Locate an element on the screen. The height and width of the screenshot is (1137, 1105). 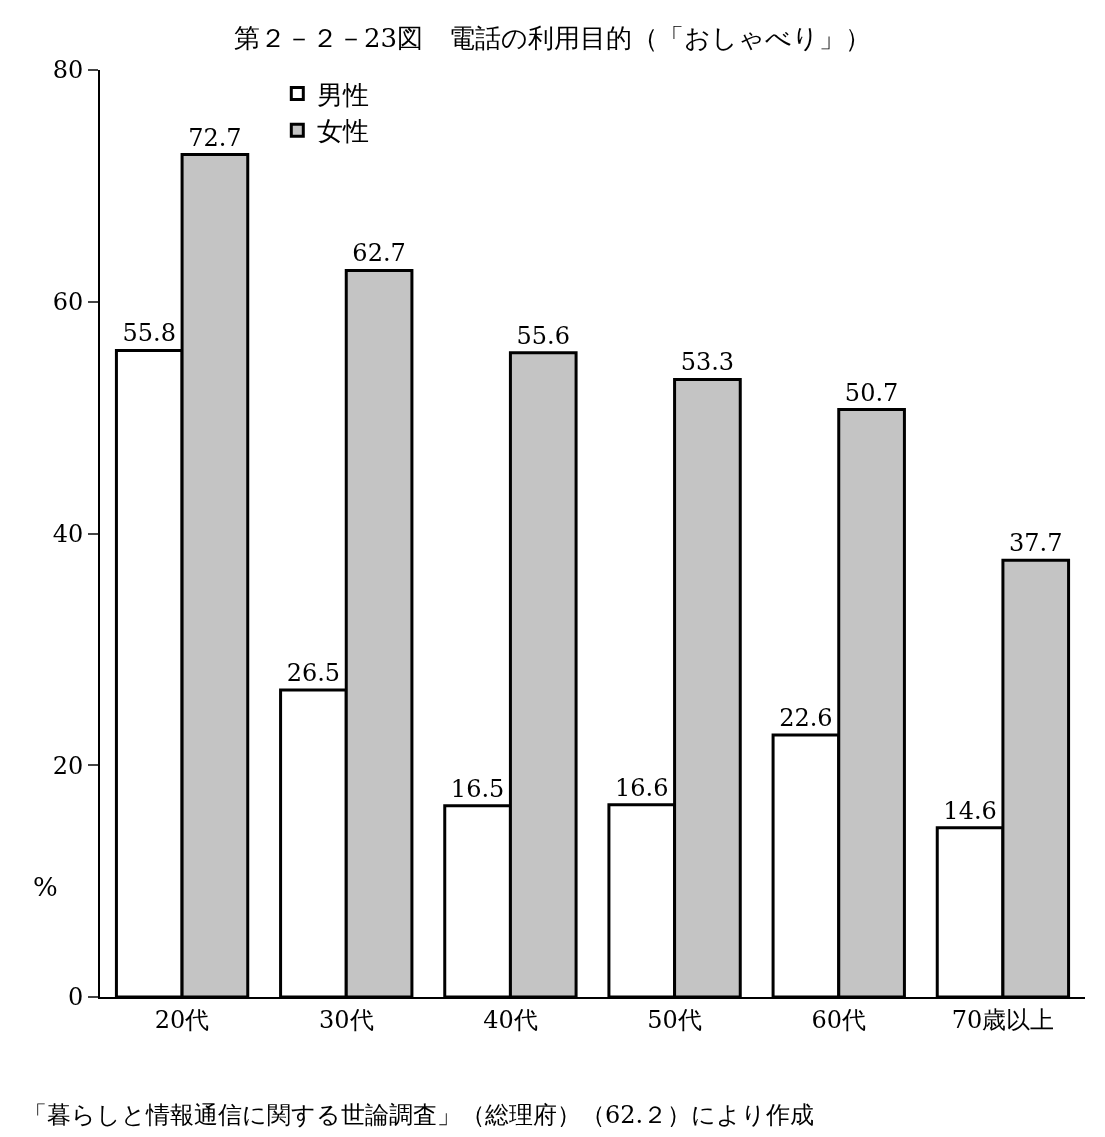
data-label: 16.6 is located at coordinates (642, 787).